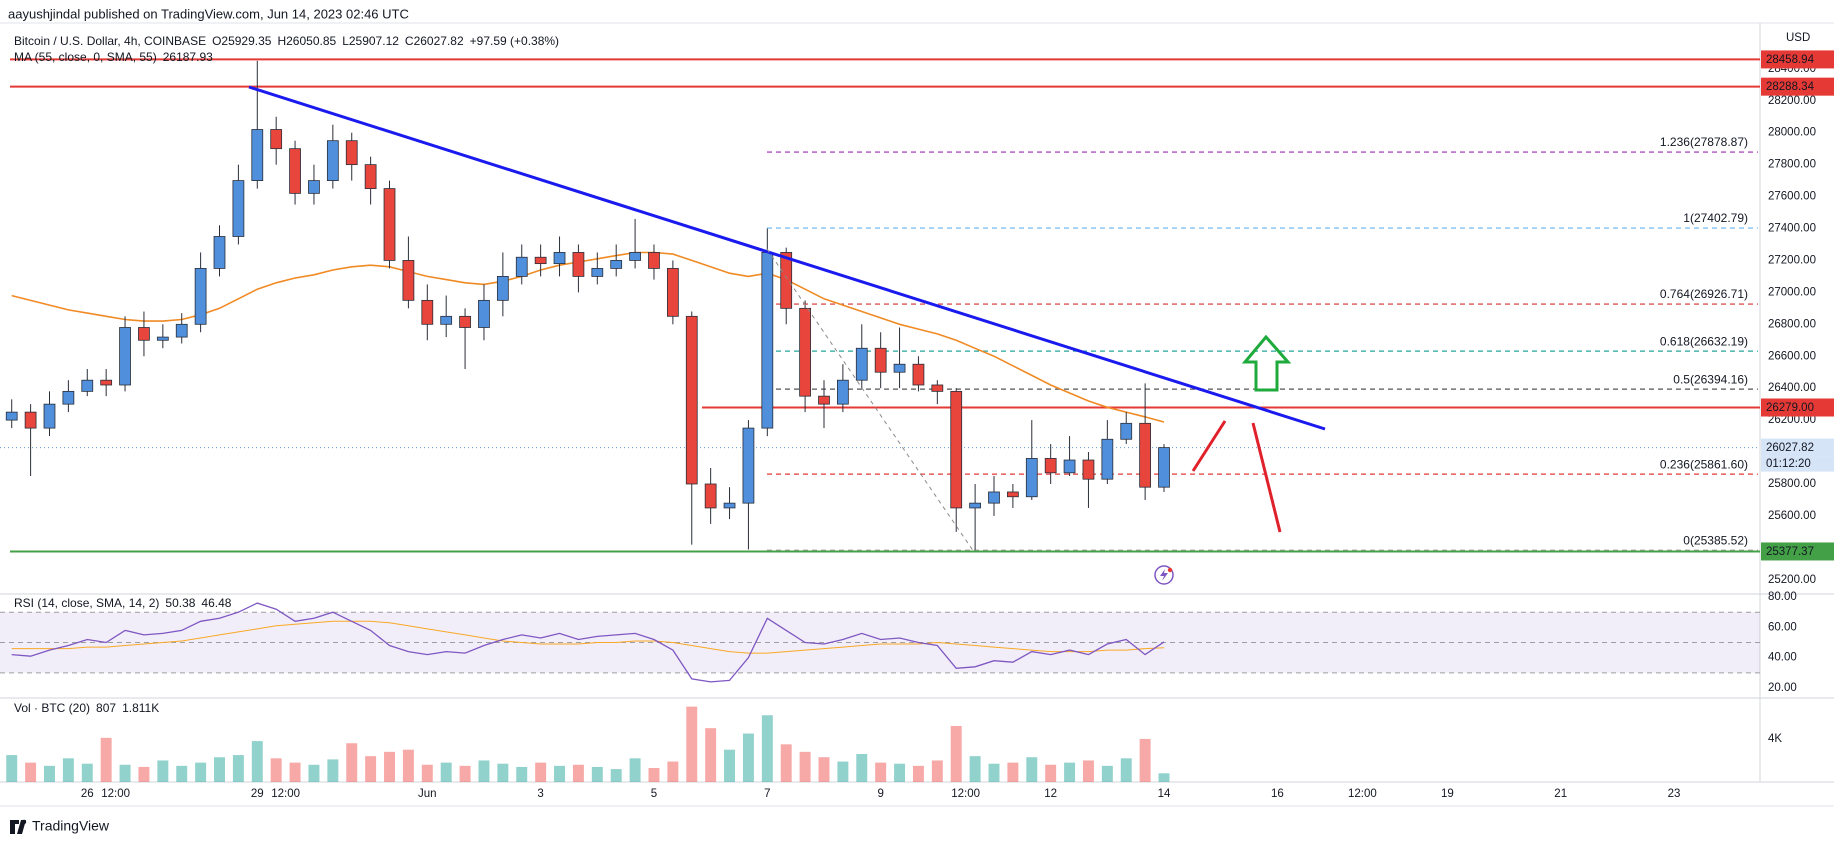  I want to click on x-tick-label: 29, so click(257, 794).